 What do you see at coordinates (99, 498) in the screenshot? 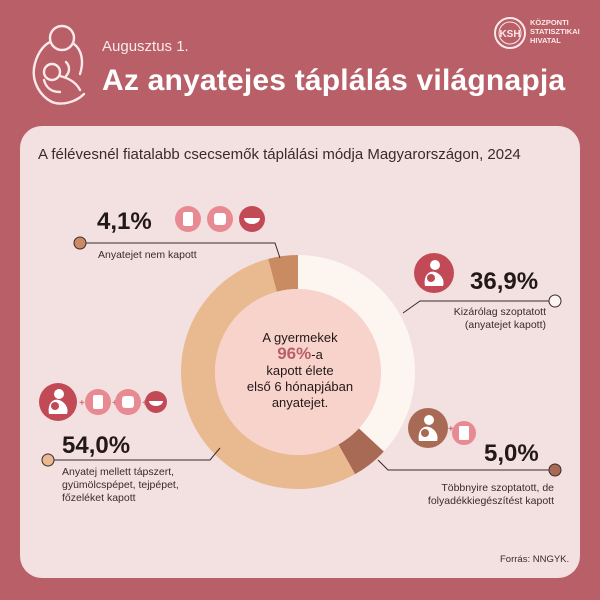
I see `category-label-mixed-line3: főzeléket kapott` at bounding box center [99, 498].